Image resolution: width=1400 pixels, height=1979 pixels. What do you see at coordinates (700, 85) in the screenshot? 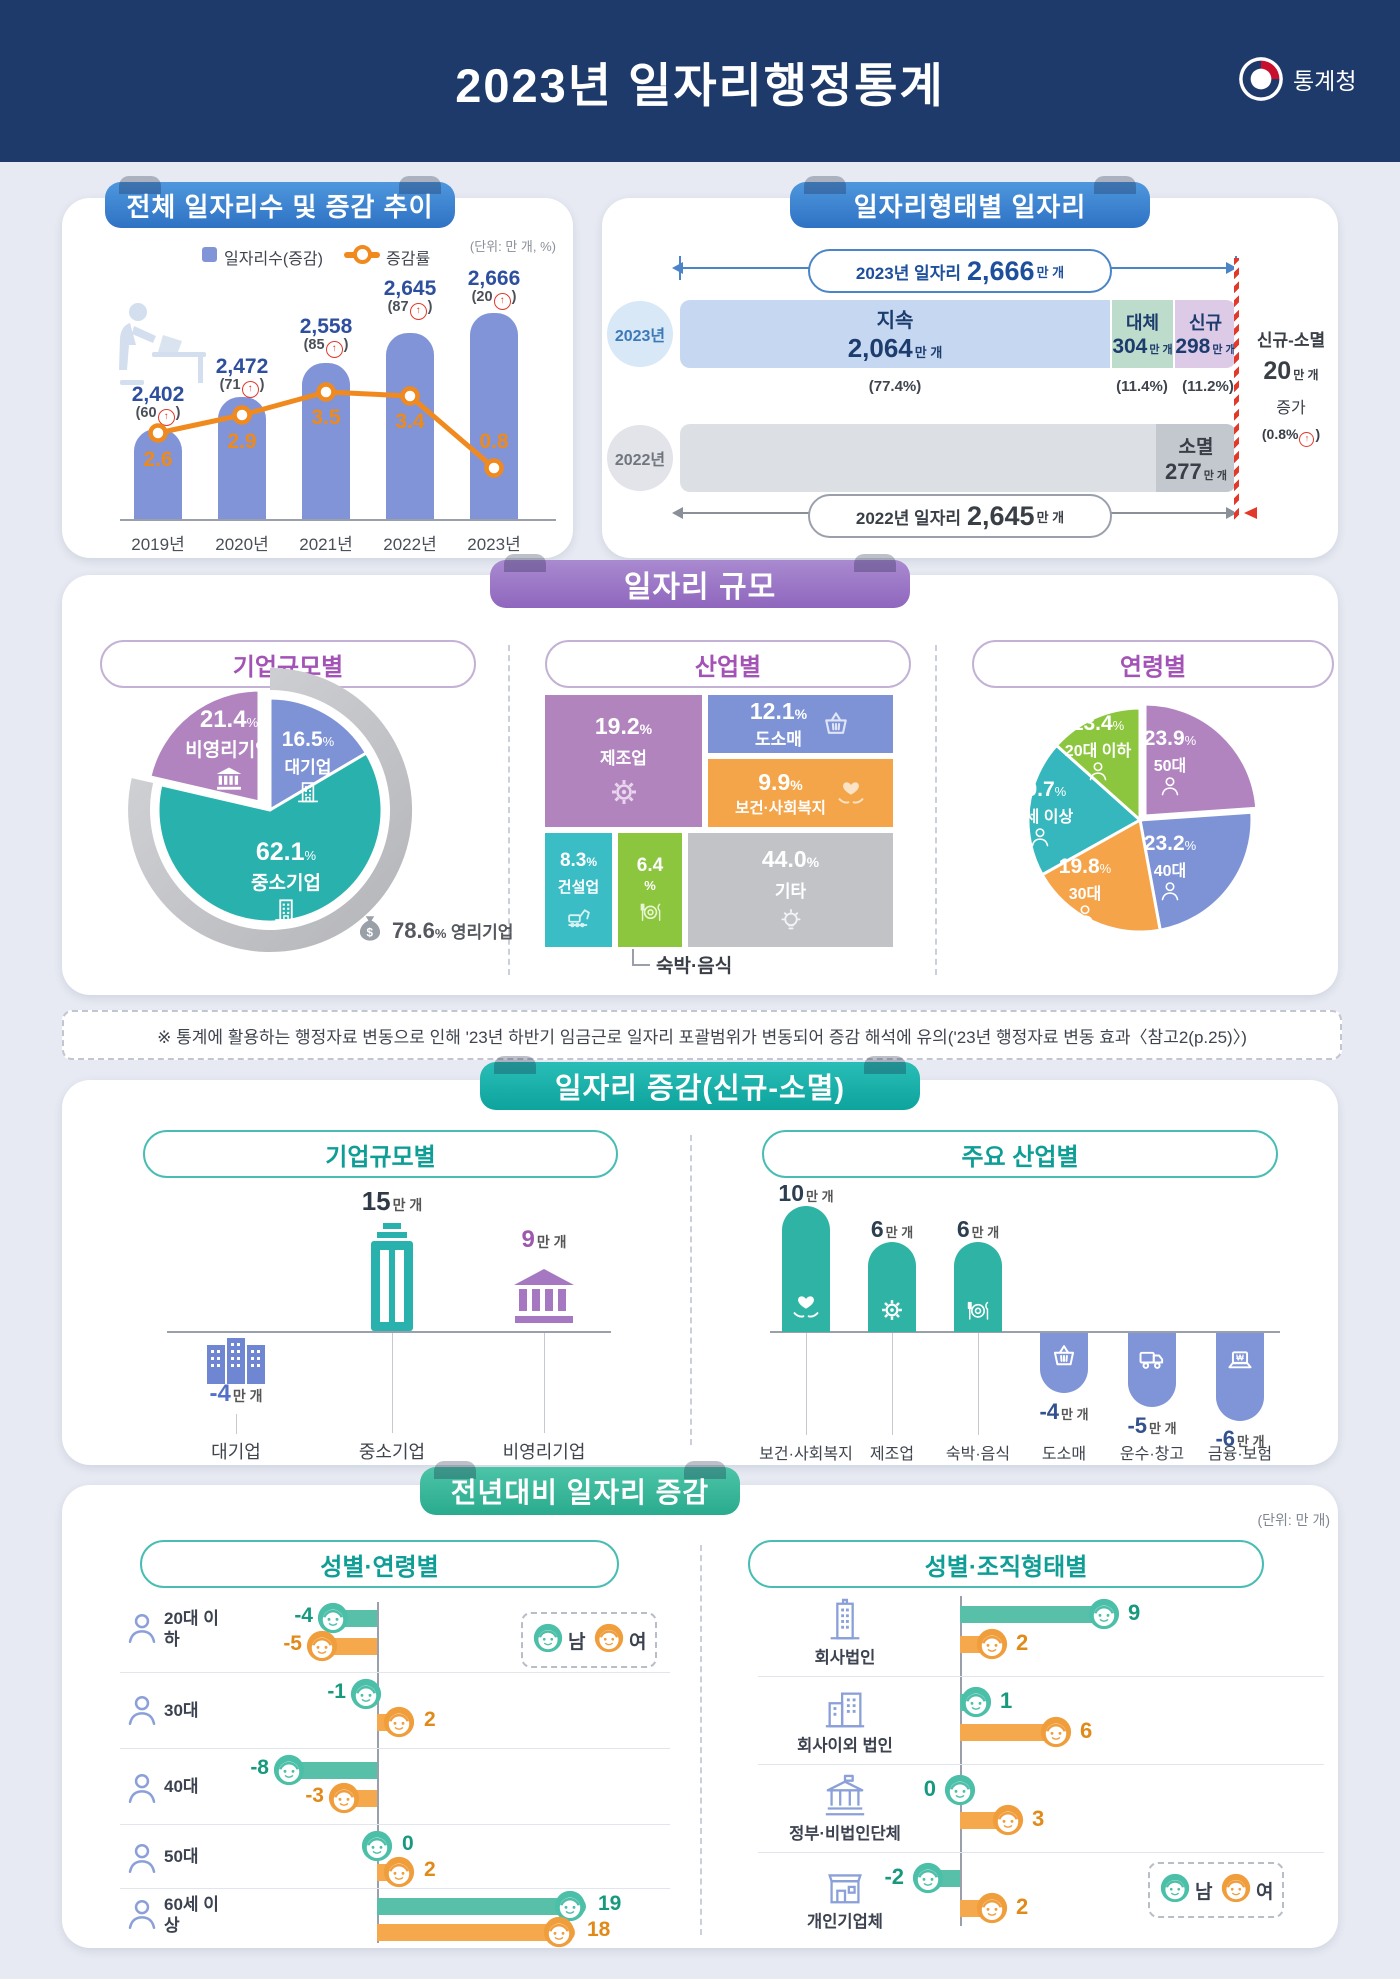
I see `page-title: 2023년 일자리행정통계` at bounding box center [700, 85].